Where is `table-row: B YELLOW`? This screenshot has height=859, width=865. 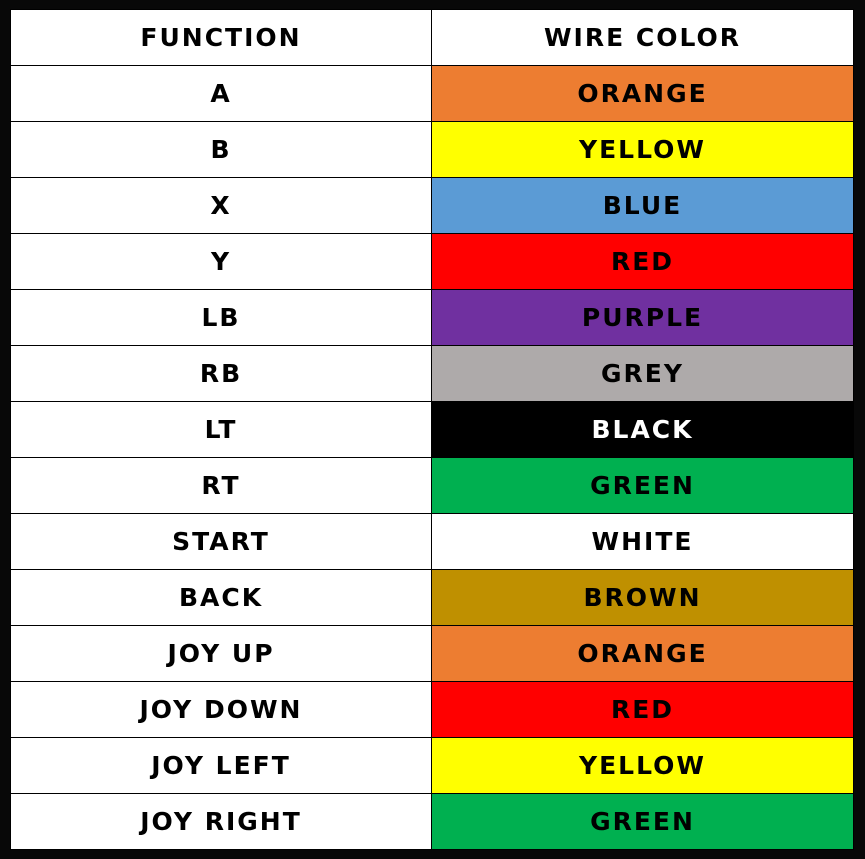 table-row: B YELLOW is located at coordinates (432, 149).